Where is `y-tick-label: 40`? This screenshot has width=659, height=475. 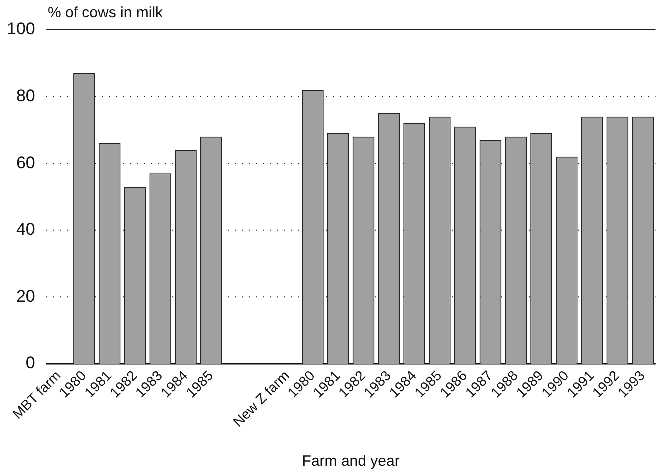 y-tick-label: 40 is located at coordinates (26, 230).